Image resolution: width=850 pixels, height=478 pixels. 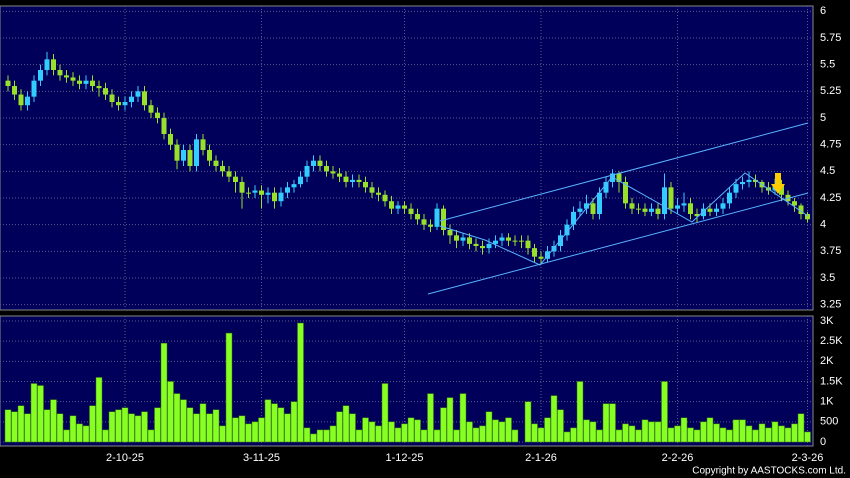 I want to click on y-tick-label: 3.25, so click(x=830, y=305).